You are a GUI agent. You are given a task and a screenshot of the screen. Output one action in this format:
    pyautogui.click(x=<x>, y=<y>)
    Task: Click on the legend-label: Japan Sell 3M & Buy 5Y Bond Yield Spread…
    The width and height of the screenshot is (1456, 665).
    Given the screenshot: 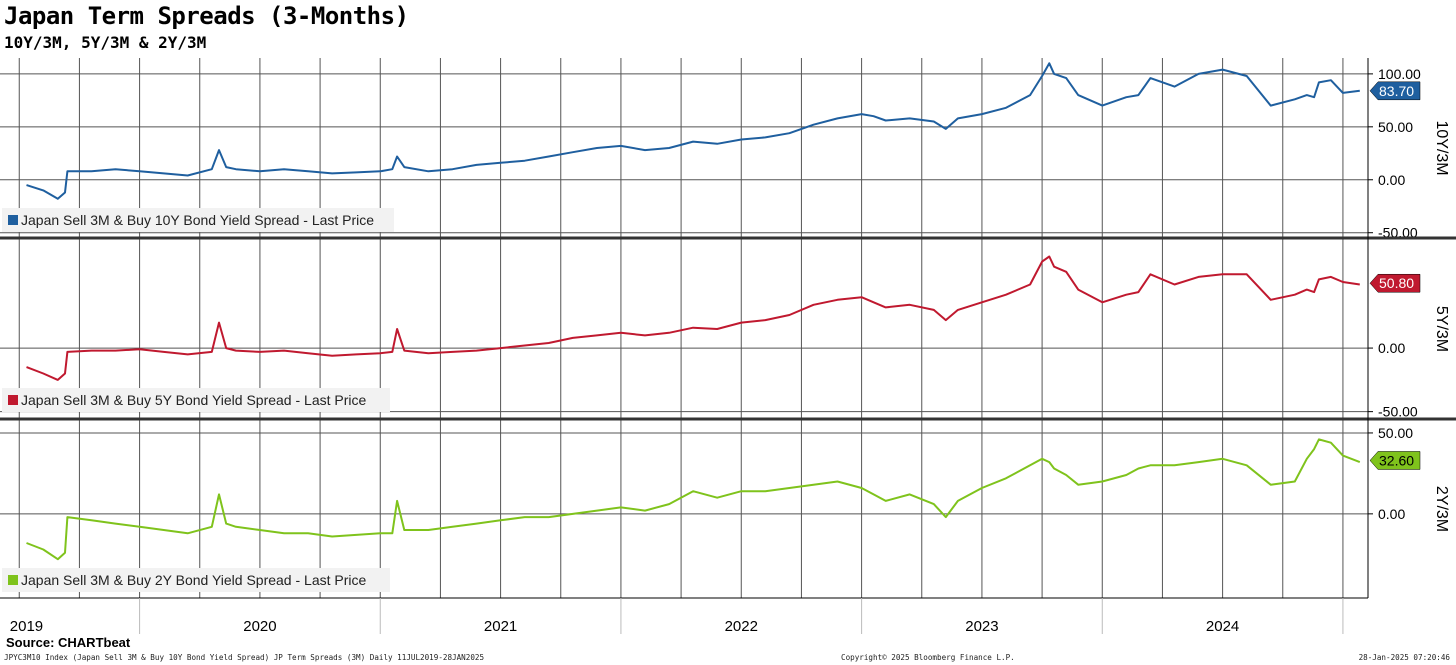 What is the action you would take?
    pyautogui.click(x=193, y=400)
    